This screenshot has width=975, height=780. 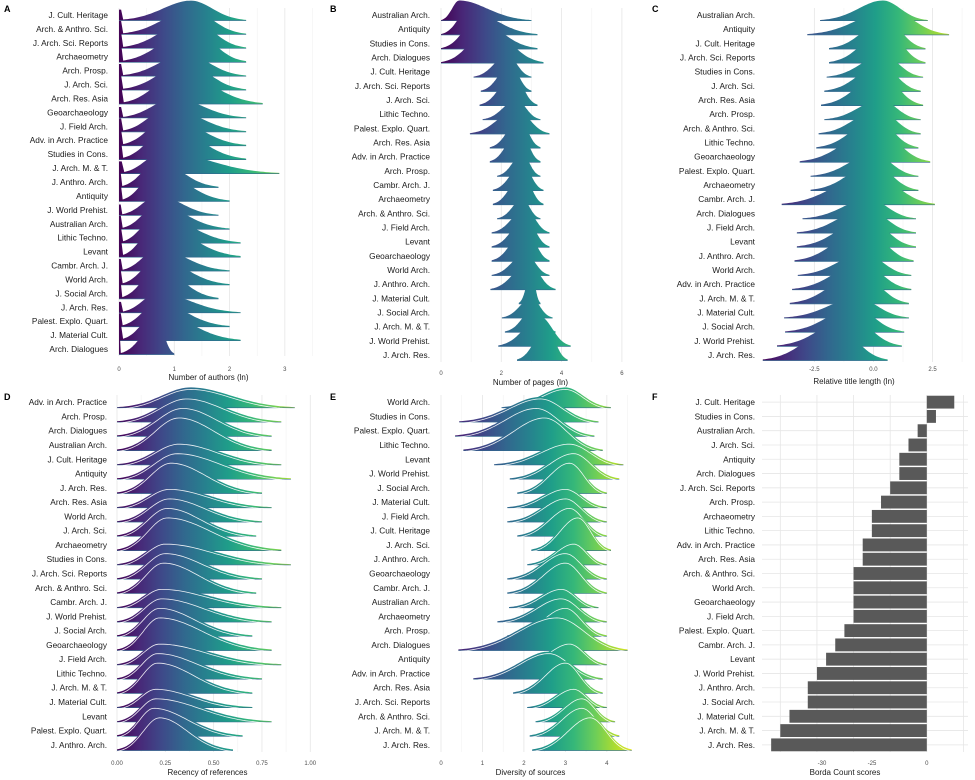 I want to click on ridge-j-anthro-arch, so click(x=175, y=733).